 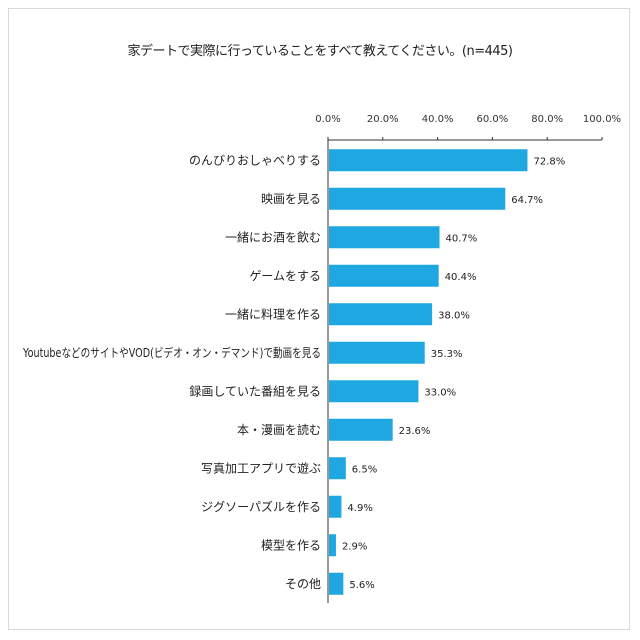 What do you see at coordinates (261, 506) in the screenshot?
I see `category-label: ジグソーパズルを作る` at bounding box center [261, 506].